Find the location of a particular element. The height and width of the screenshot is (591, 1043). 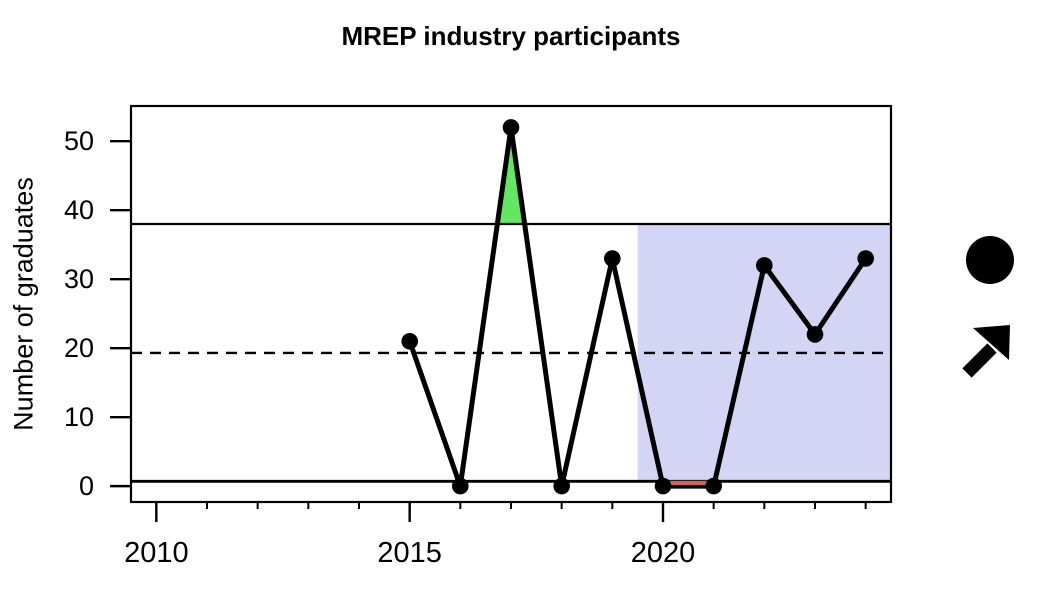

chart-title: MREP industry participants is located at coordinates (511, 36).